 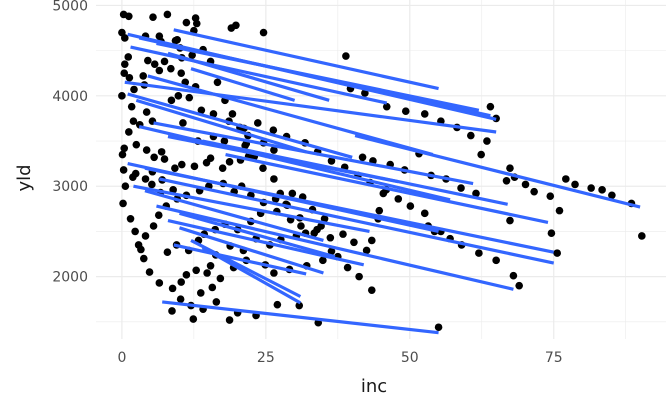 What do you see at coordinates (410, 358) in the screenshot?
I see `x-tick-label: 50` at bounding box center [410, 358].